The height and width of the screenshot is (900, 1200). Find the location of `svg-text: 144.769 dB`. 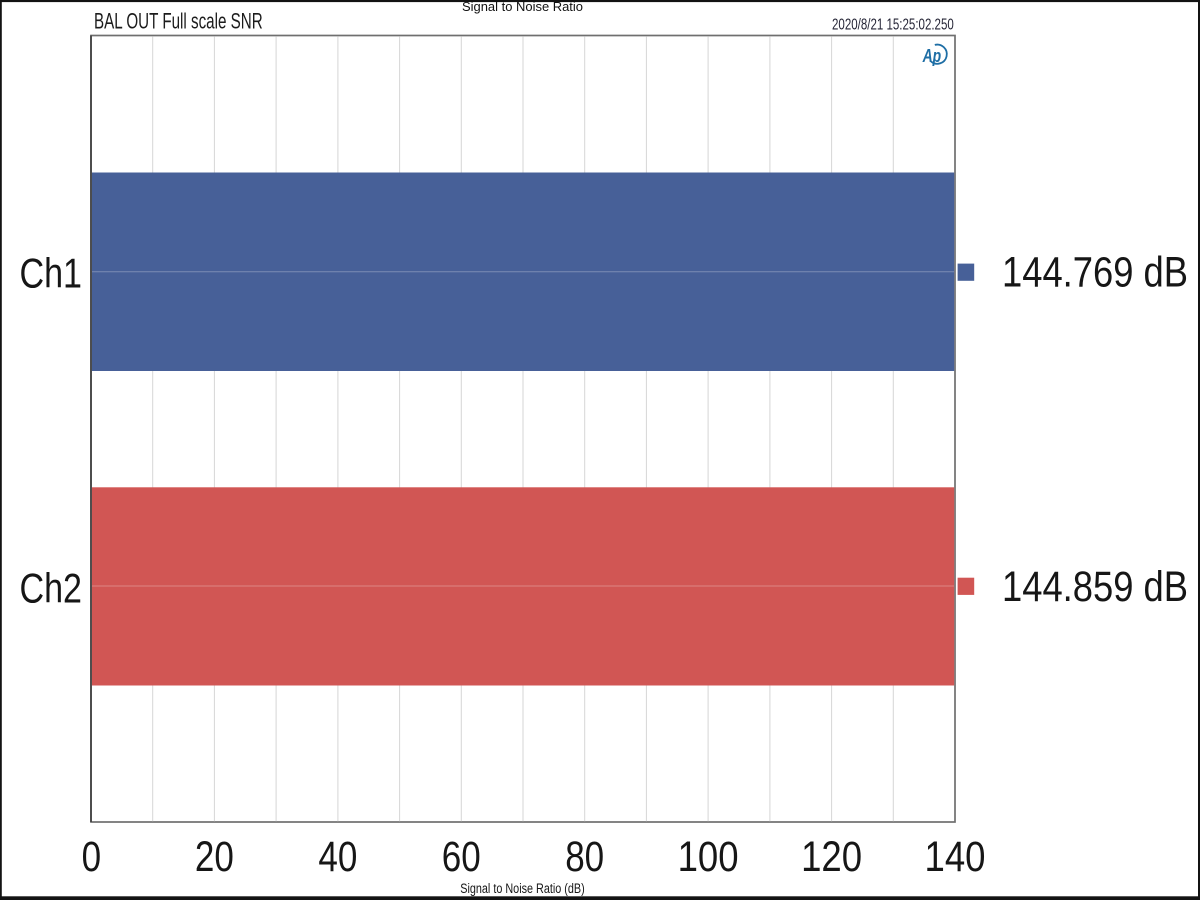

svg-text: 144.769 dB is located at coordinates (1095, 273).